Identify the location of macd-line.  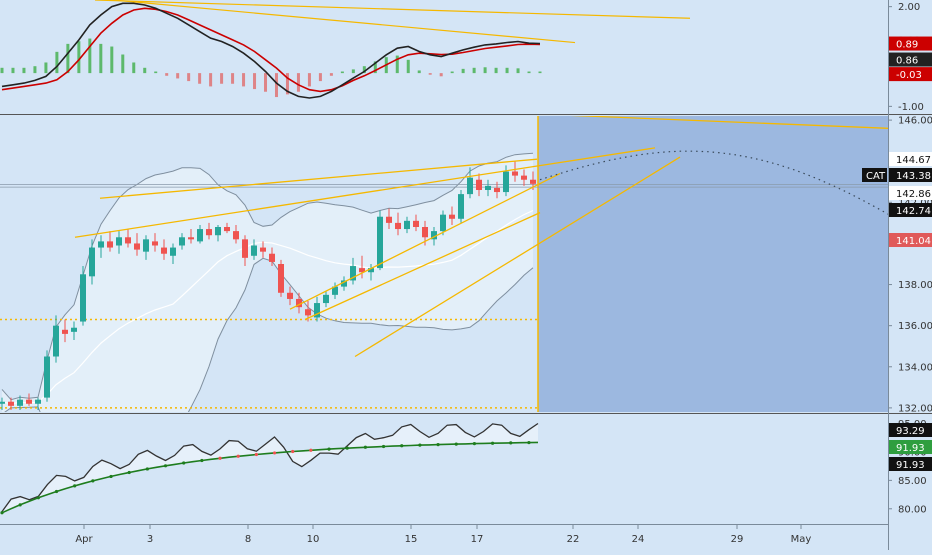
(271, 50).